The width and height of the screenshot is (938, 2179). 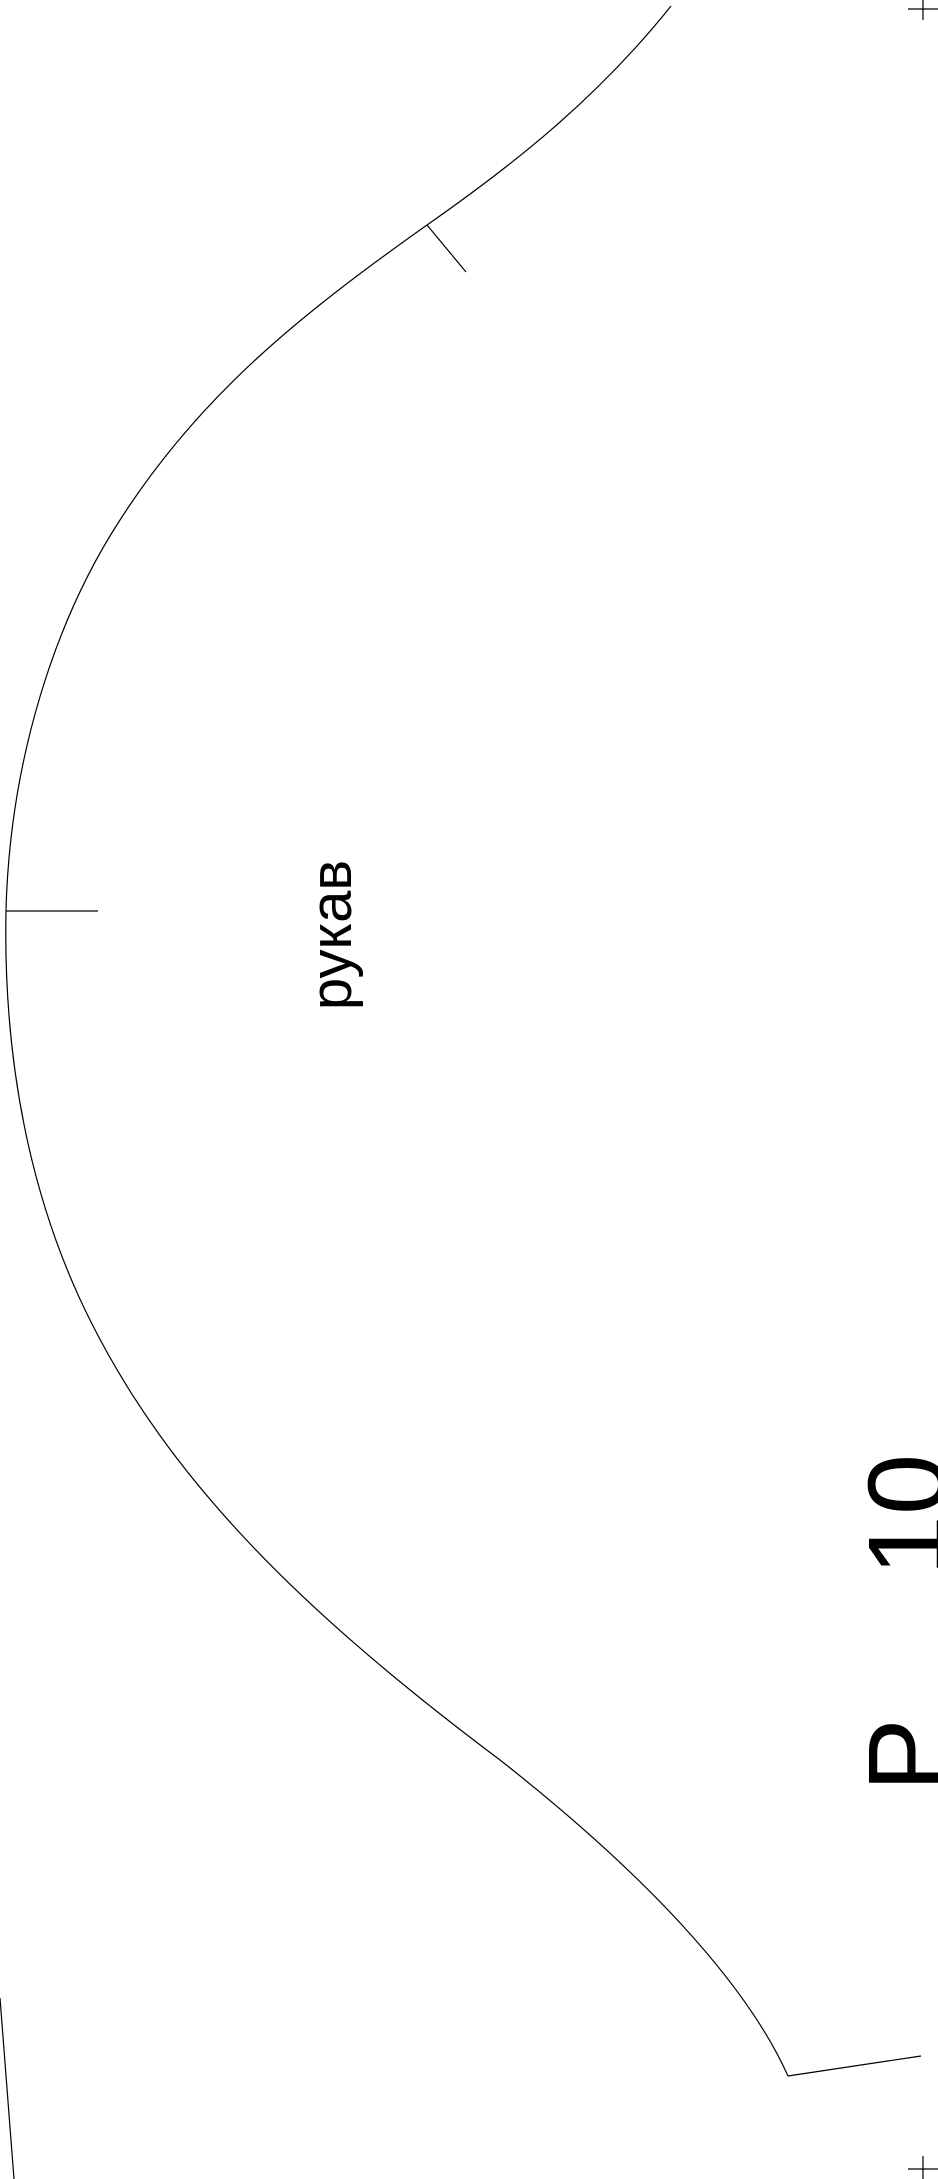 What do you see at coordinates (892, 1515) in the screenshot?
I see `cut-off-label-top: 10` at bounding box center [892, 1515].